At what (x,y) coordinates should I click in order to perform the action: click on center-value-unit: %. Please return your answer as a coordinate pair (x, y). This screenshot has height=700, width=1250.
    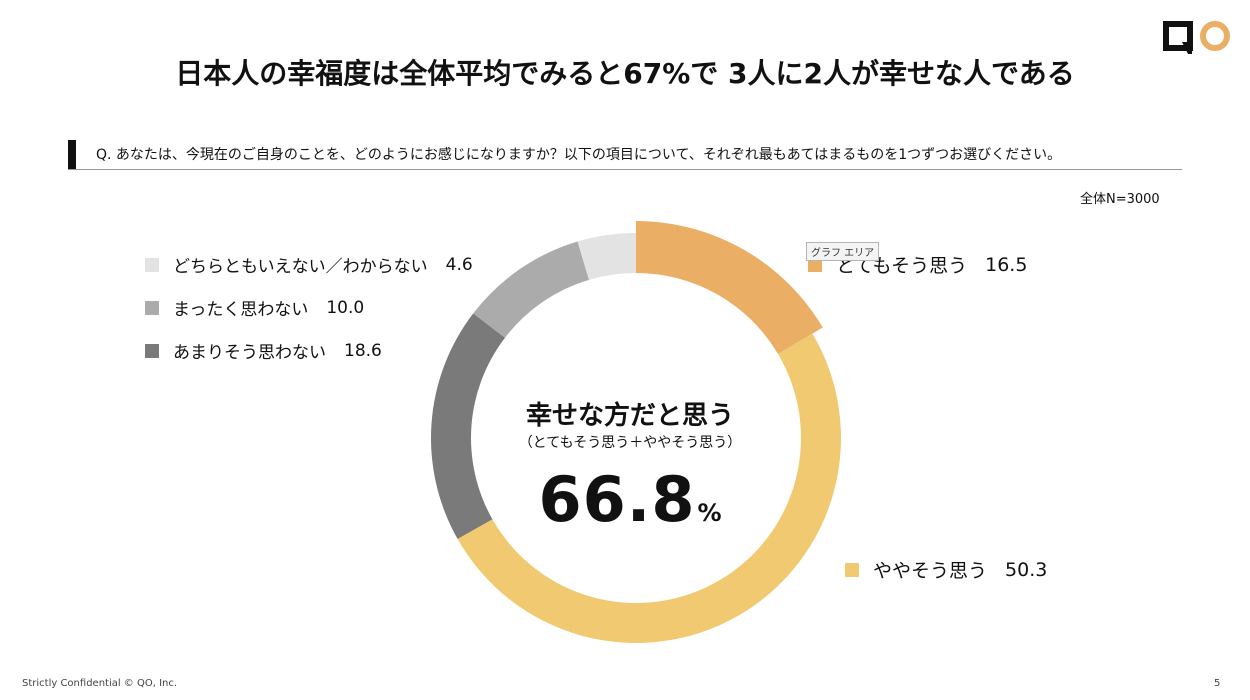
    Looking at the image, I should click on (709, 513).